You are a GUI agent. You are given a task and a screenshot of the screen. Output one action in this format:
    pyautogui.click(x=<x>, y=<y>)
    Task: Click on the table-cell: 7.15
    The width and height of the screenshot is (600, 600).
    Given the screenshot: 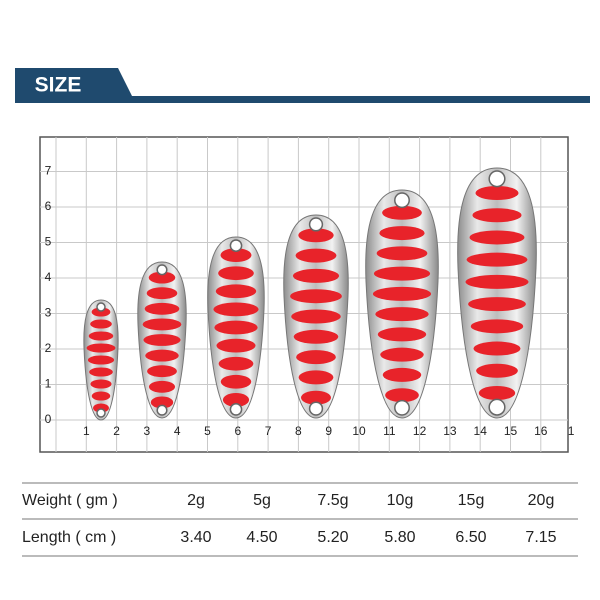 What is the action you would take?
    pyautogui.click(x=540, y=537)
    